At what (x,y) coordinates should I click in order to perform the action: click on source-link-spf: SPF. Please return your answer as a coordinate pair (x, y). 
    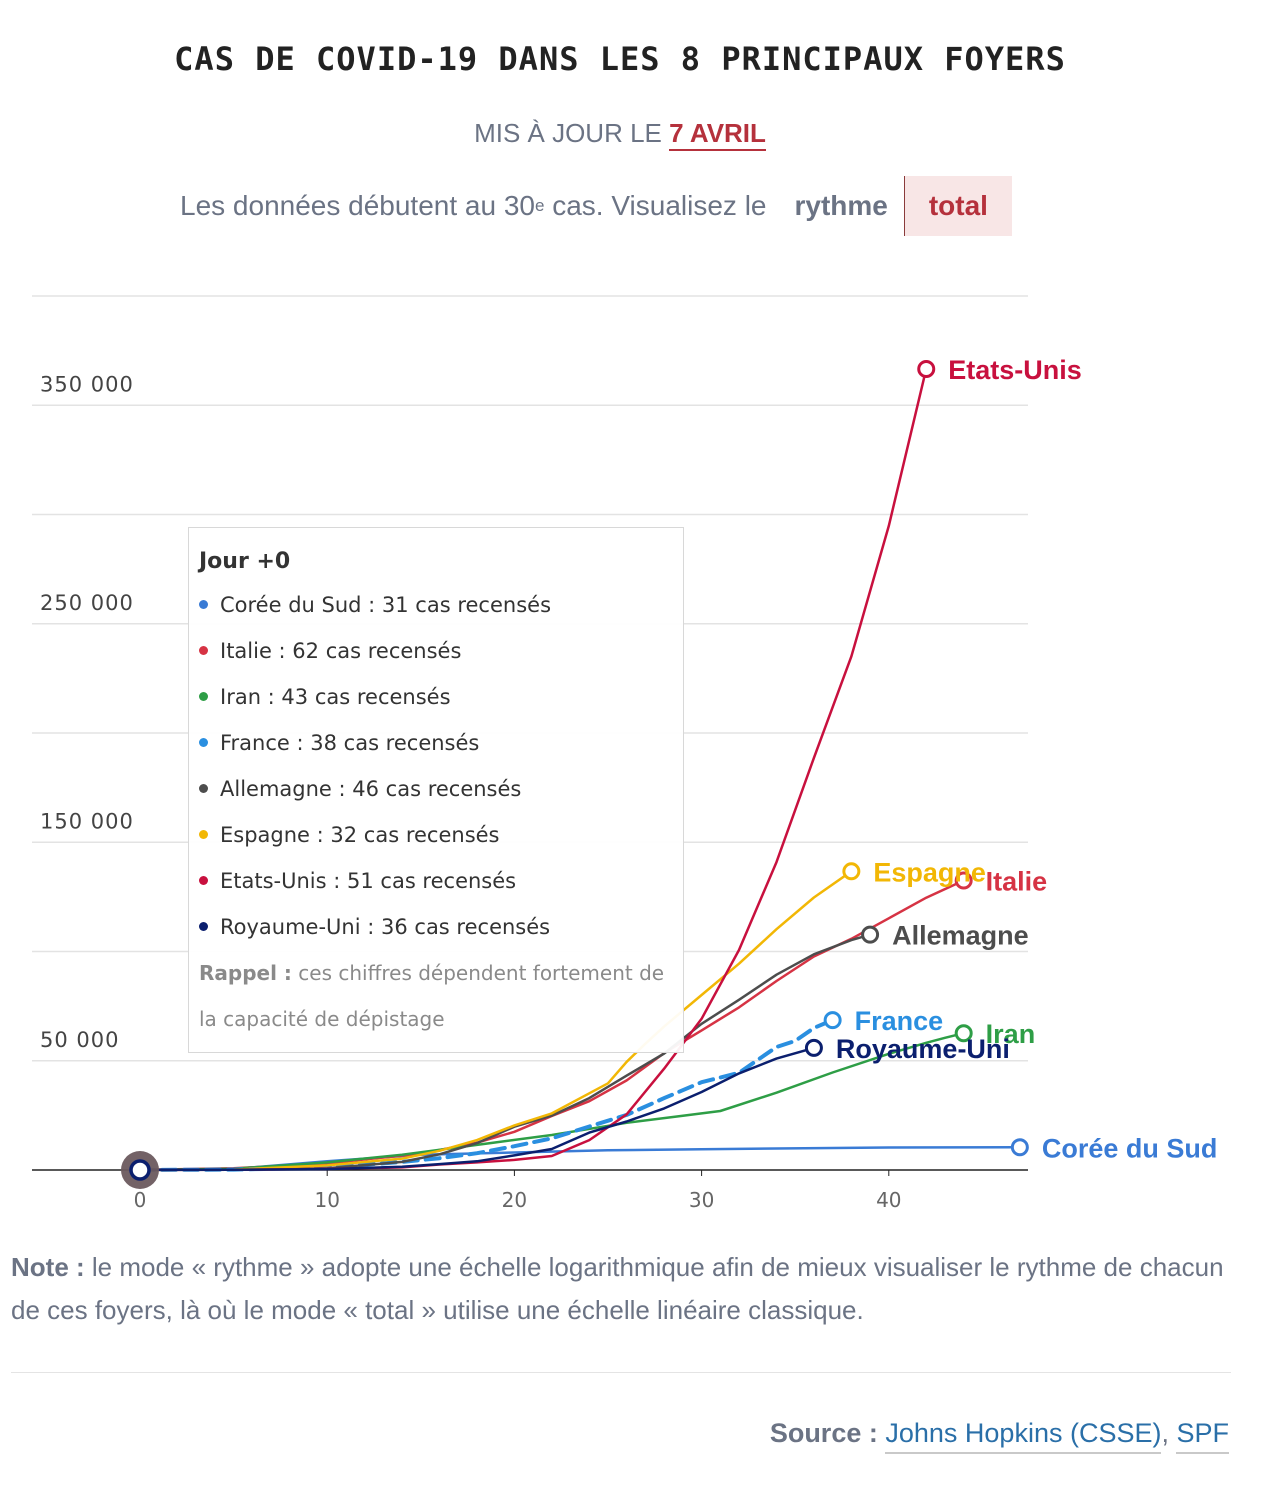
    Looking at the image, I should click on (1202, 1436).